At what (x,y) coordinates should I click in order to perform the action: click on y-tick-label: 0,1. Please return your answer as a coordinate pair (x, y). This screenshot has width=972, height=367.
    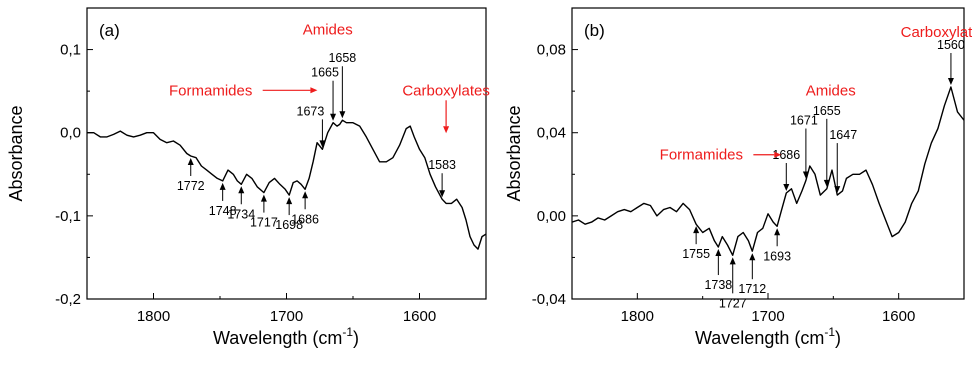
    Looking at the image, I should click on (70, 50).